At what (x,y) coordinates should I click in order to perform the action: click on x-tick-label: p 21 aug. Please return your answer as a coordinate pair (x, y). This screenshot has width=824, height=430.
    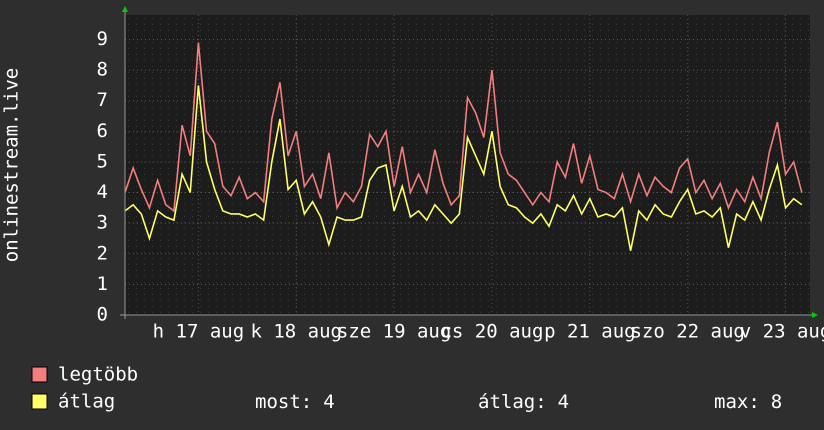
    Looking at the image, I should click on (590, 332).